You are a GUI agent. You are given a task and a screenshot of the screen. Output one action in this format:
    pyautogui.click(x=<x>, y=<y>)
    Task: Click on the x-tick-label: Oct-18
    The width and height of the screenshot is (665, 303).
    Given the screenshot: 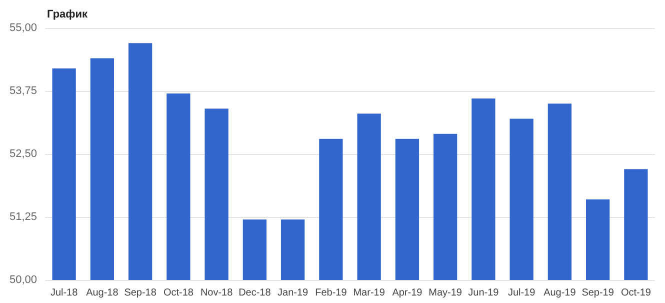 What is the action you would take?
    pyautogui.click(x=178, y=293)
    